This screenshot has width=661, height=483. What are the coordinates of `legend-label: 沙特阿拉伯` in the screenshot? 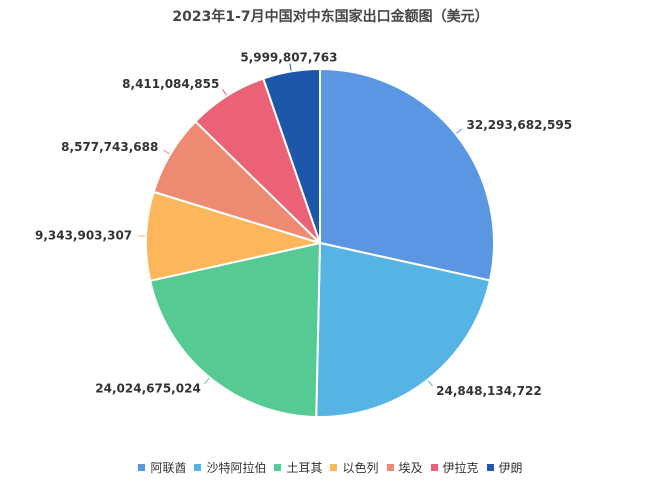 It's located at (236, 468).